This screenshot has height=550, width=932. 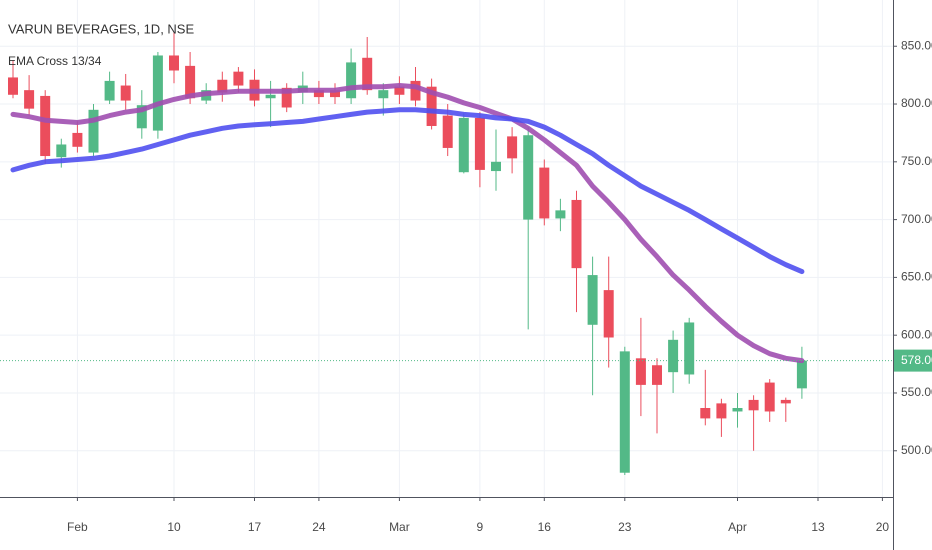 I want to click on x-tick-label: 20, so click(x=883, y=527).